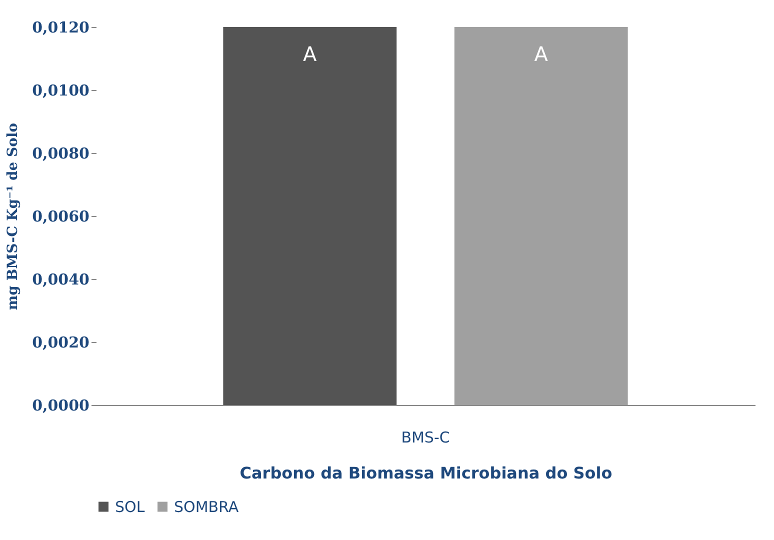 Image resolution: width=774 pixels, height=540 pixels. I want to click on y-tick-label: 0,0120, so click(61, 27).